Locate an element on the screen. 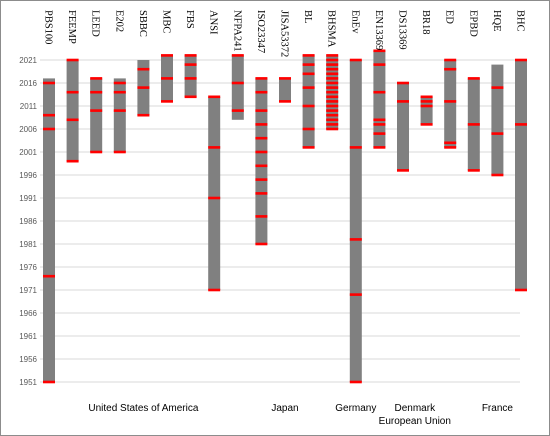 The height and width of the screenshot is (436, 550). y-tick-label-1991: 1991 is located at coordinates (28, 198).